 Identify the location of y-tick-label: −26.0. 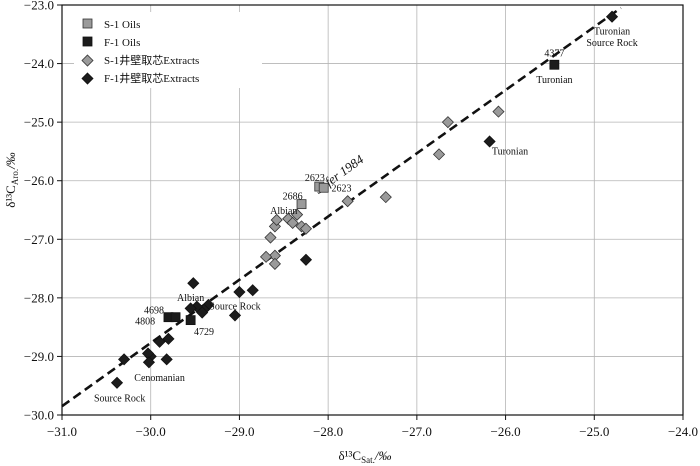
(39, 180).